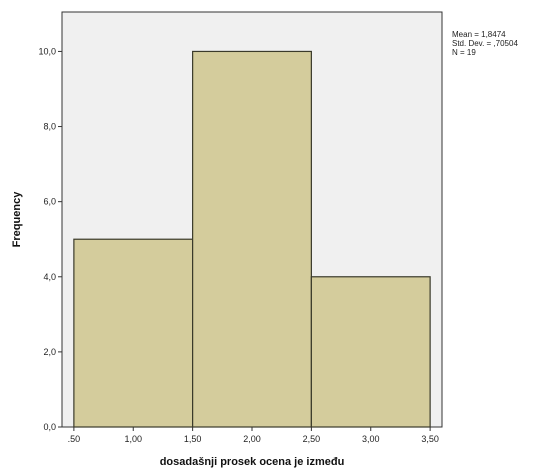 The height and width of the screenshot is (471, 540). What do you see at coordinates (47, 51) in the screenshot?
I see `y-tick-label: 10,0` at bounding box center [47, 51].